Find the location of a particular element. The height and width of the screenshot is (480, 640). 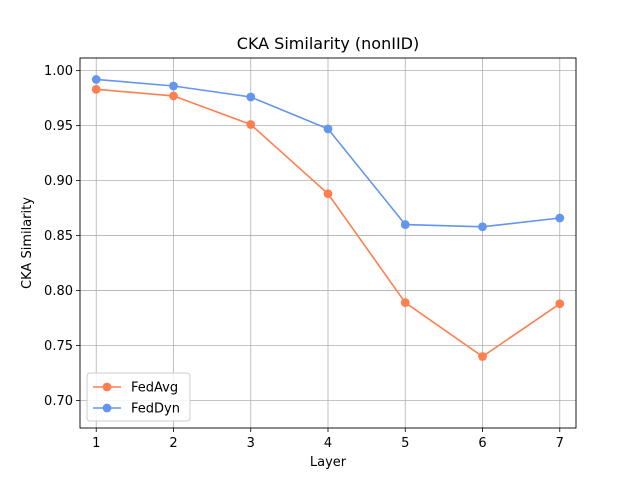

x-tick-label: 4 is located at coordinates (328, 443).